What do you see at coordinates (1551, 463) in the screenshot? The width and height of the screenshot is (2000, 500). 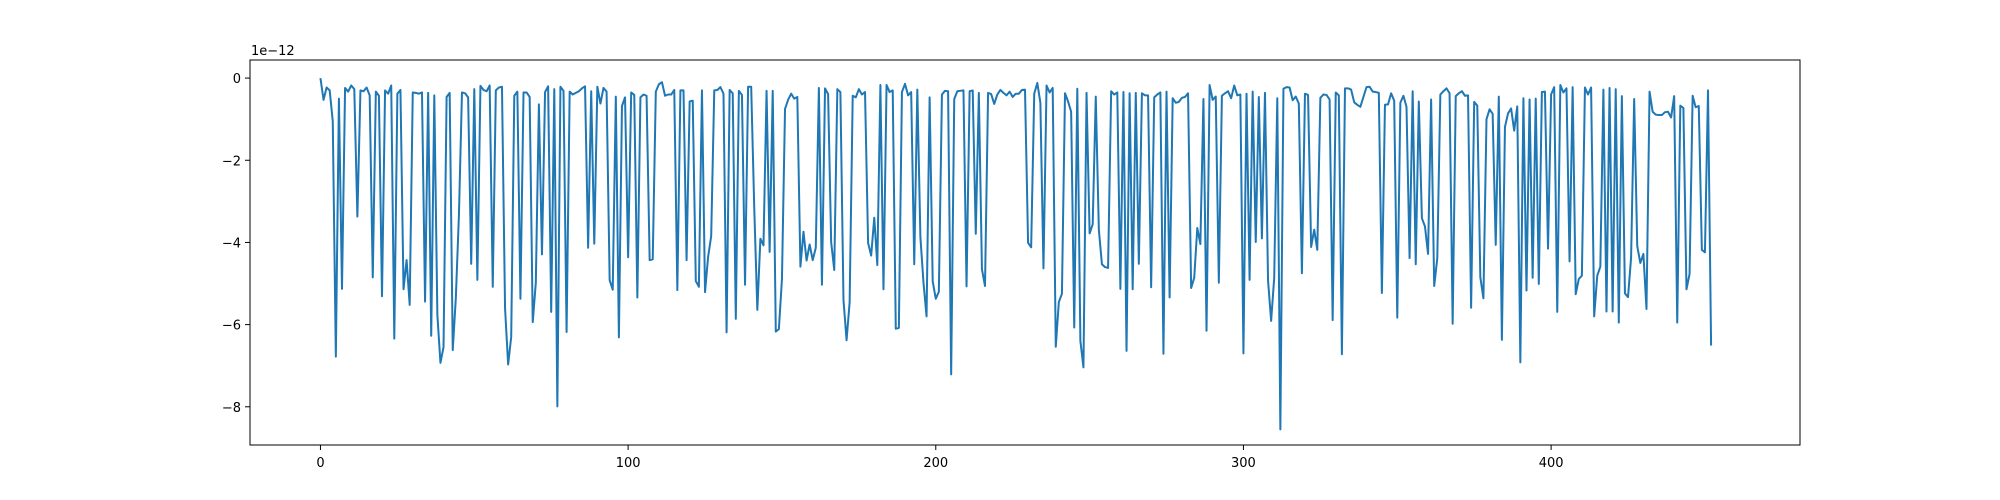 I see `x-tick-label: 400` at bounding box center [1551, 463].